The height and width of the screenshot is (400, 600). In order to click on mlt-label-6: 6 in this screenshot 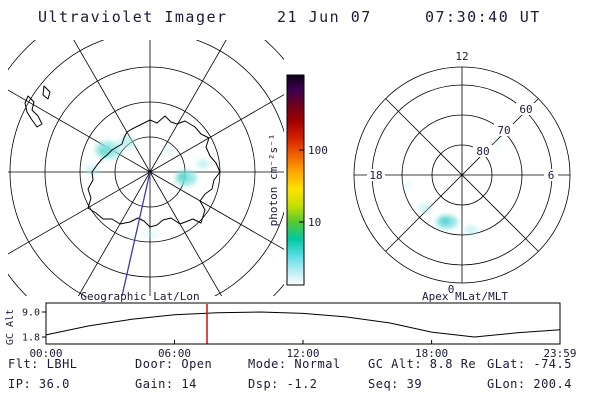, I will do `click(551, 175)`.